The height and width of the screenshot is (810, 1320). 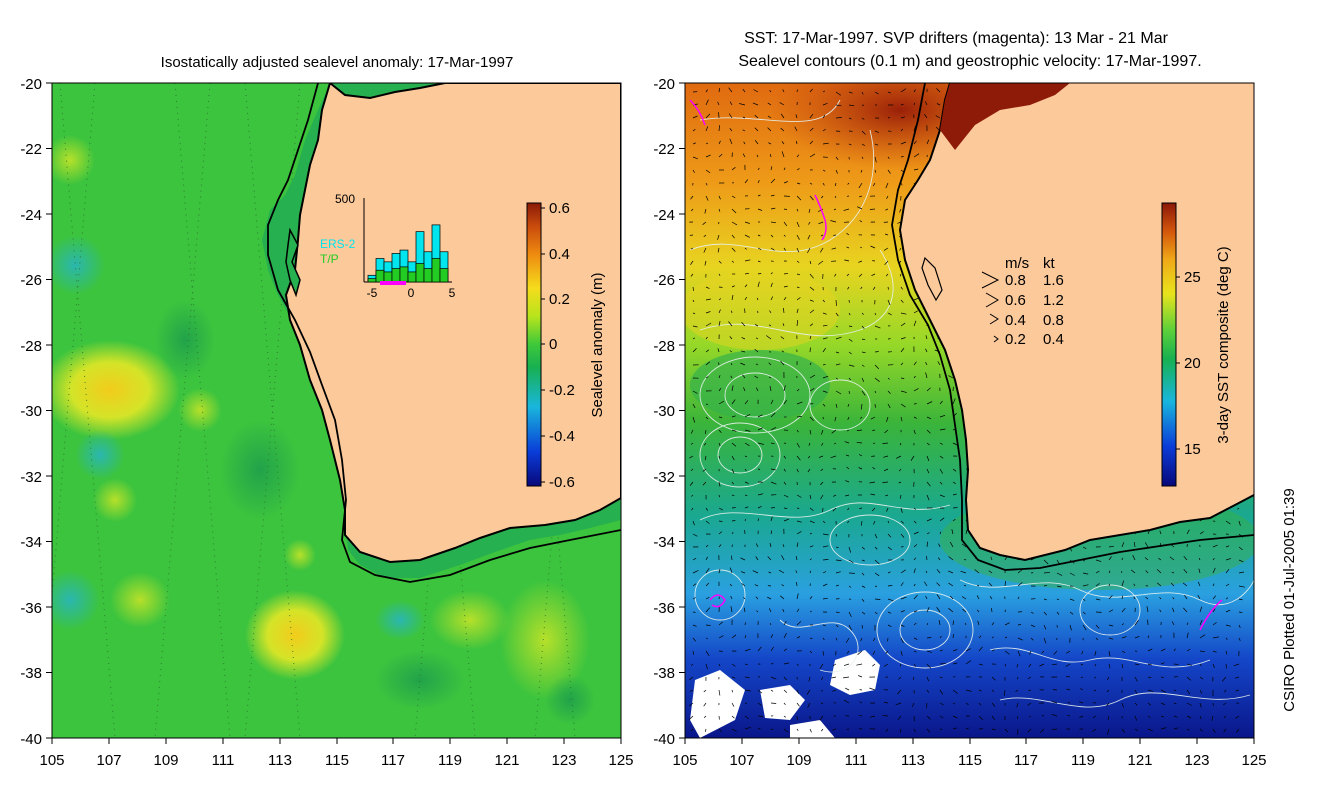 What do you see at coordinates (345, 199) in the screenshot?
I see `inset-ymax: 500` at bounding box center [345, 199].